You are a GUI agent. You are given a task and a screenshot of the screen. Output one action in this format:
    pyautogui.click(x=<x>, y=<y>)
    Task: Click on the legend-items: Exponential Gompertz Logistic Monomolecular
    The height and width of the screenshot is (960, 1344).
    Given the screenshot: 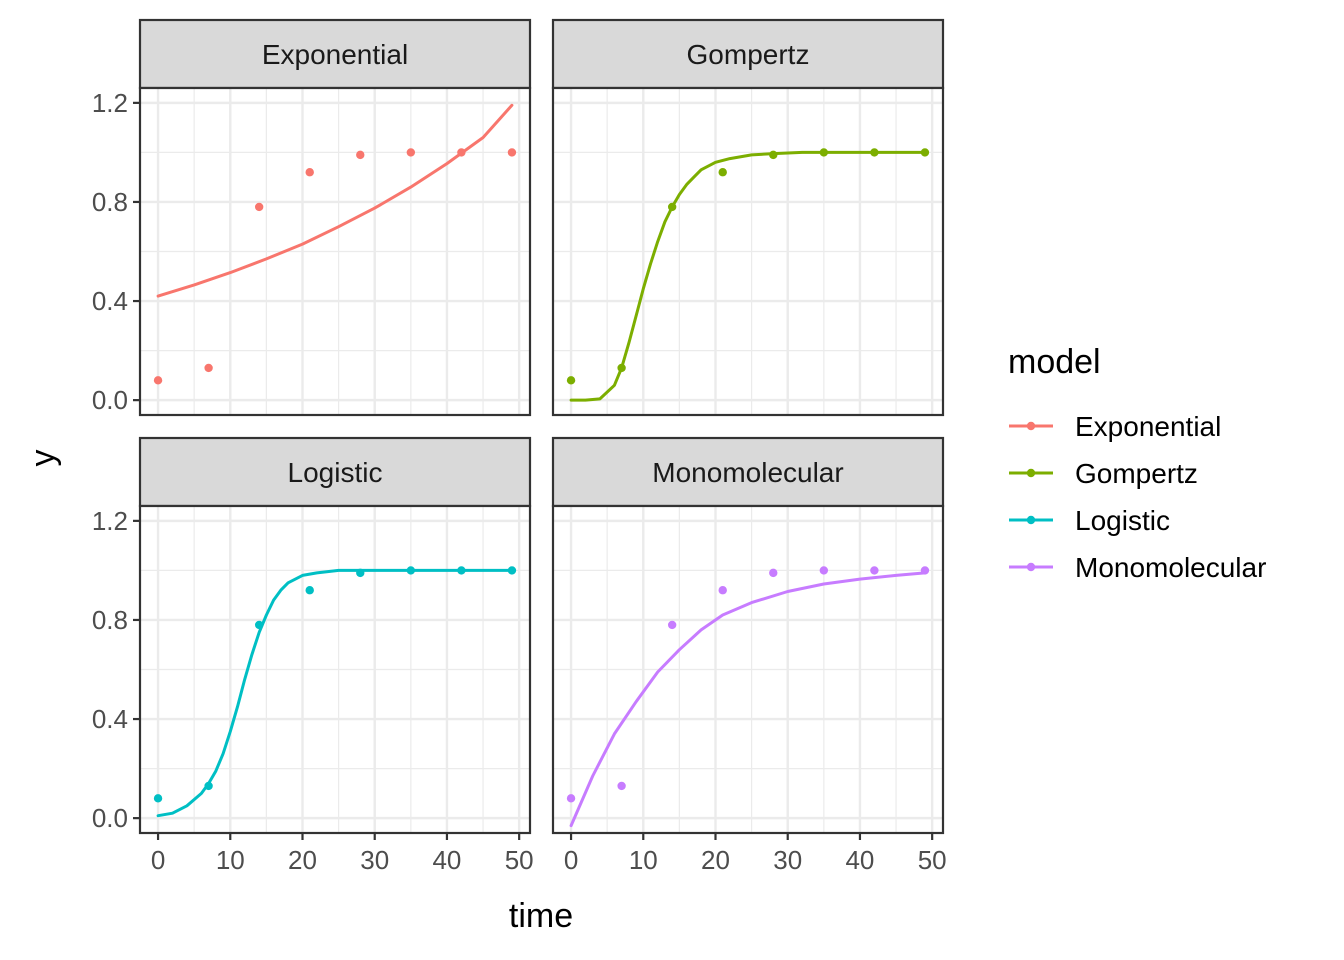 What is the action you would take?
    pyautogui.click(x=1137, y=497)
    